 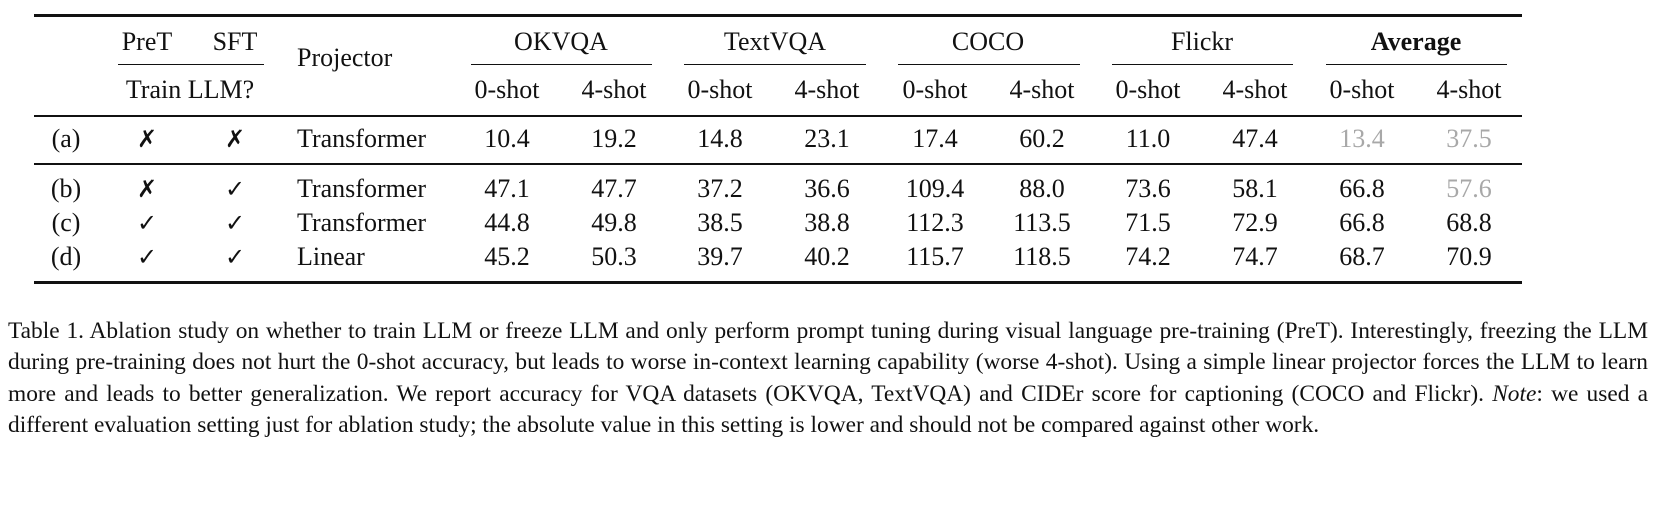 I want to click on value-cell: 19.2, so click(x=614, y=138).